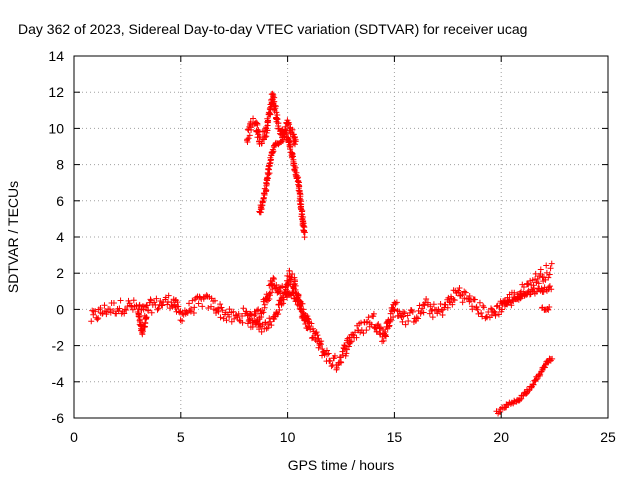  I want to click on x-tick-label: 20, so click(501, 437).